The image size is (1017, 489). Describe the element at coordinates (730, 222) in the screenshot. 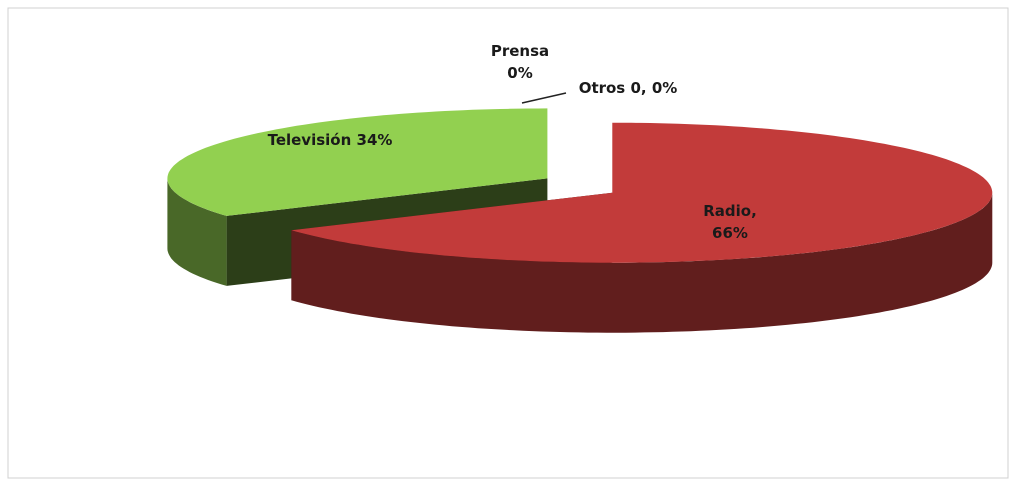

I see `data-label: Radio, 66%` at that location.